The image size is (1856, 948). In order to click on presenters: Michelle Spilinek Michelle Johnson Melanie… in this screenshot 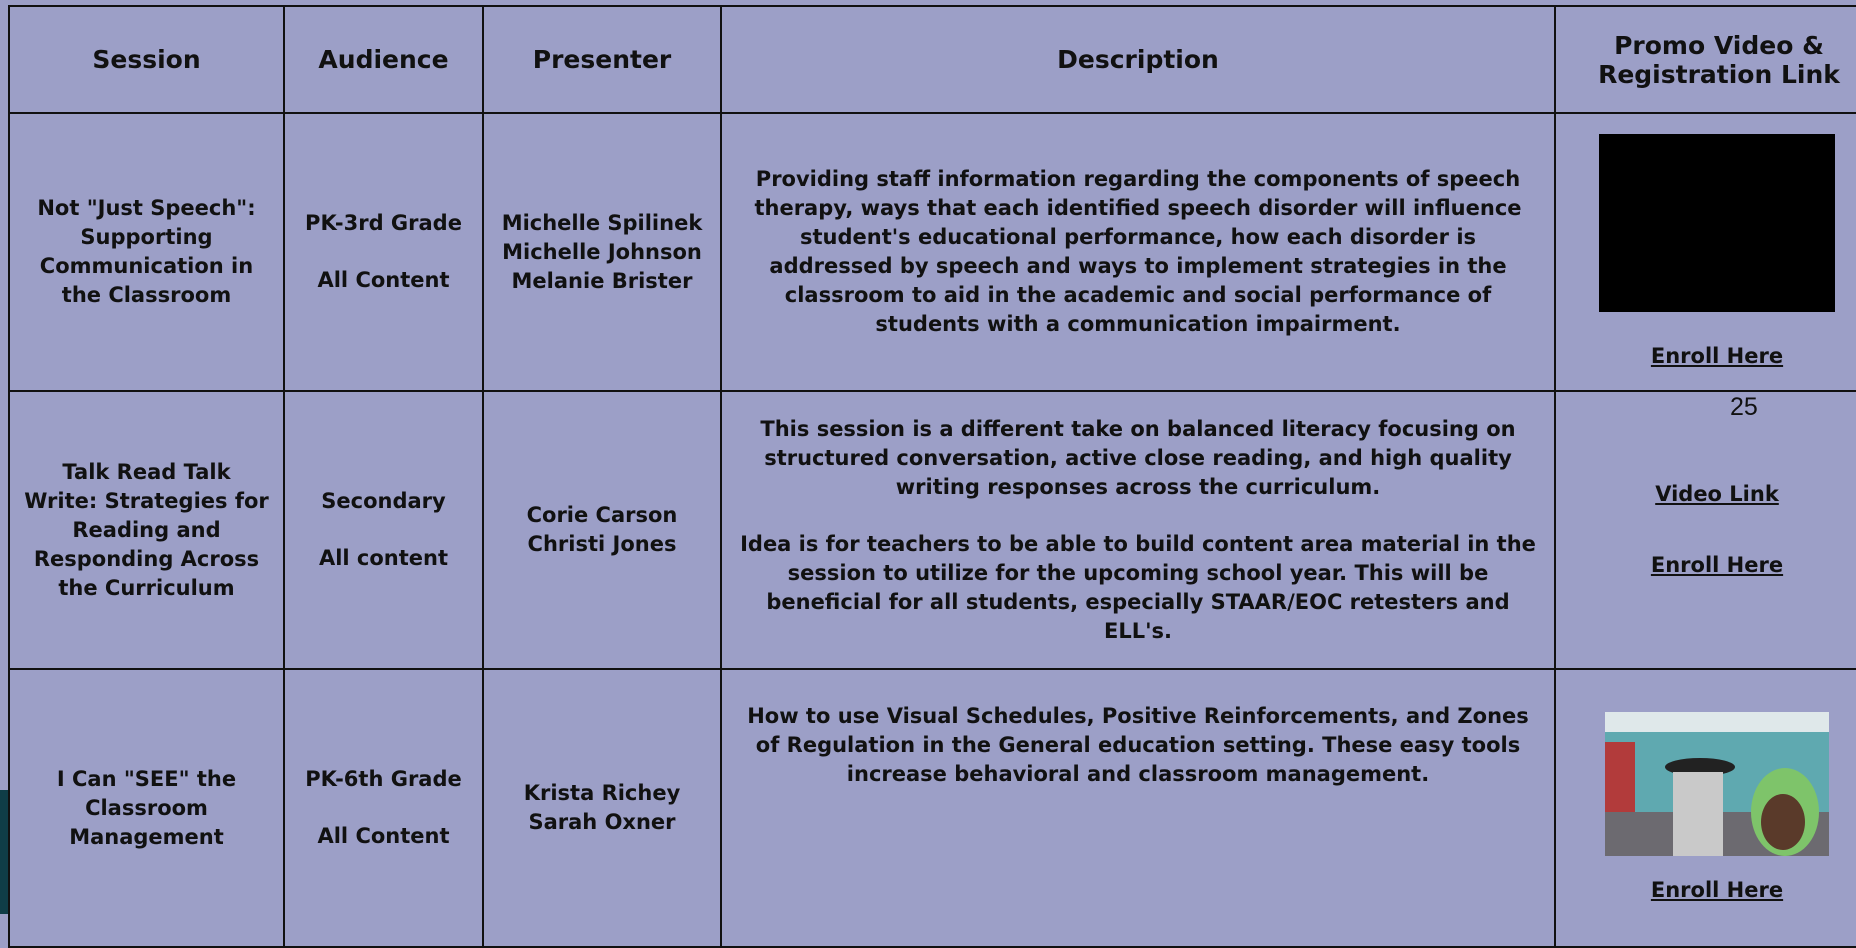, I will do `click(602, 252)`.